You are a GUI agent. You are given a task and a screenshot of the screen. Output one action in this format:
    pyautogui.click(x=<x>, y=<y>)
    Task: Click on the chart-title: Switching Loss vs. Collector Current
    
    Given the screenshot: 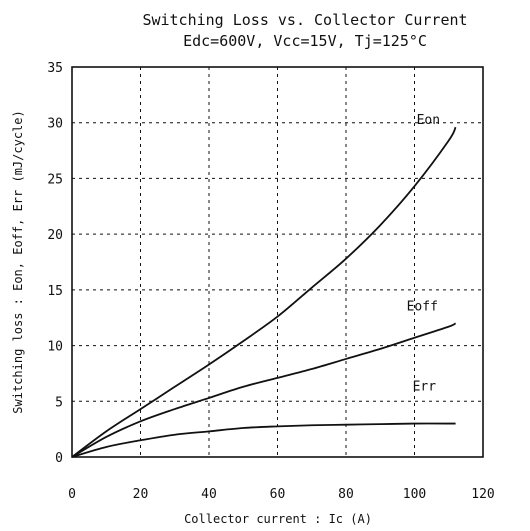 What is the action you would take?
    pyautogui.click(x=304, y=20)
    